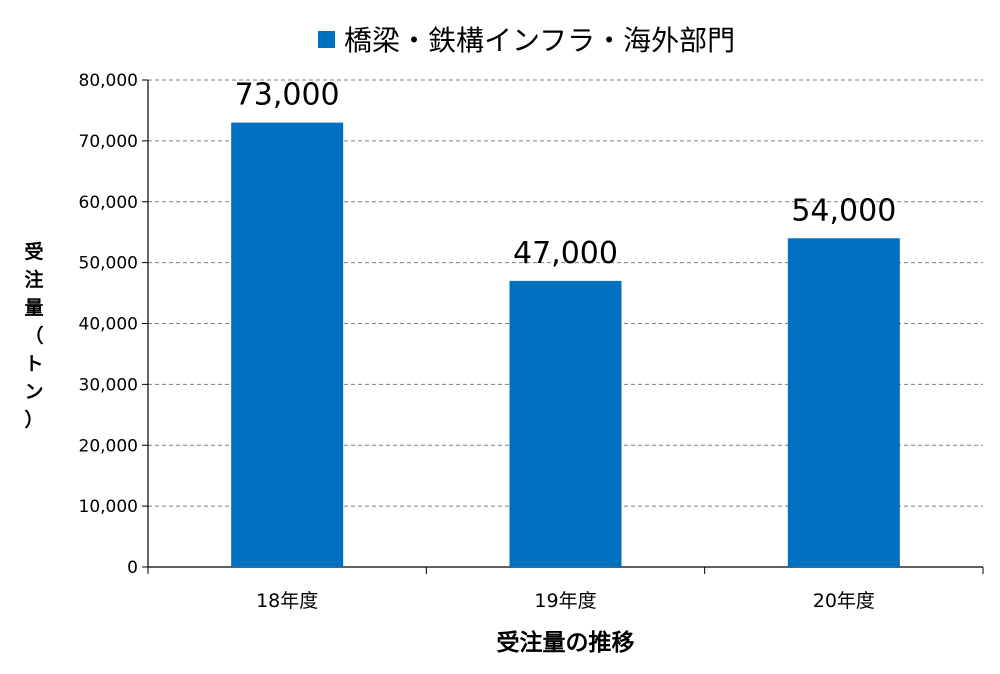  What do you see at coordinates (108, 325) in the screenshot?
I see `y-tick-label: 40,000` at bounding box center [108, 325].